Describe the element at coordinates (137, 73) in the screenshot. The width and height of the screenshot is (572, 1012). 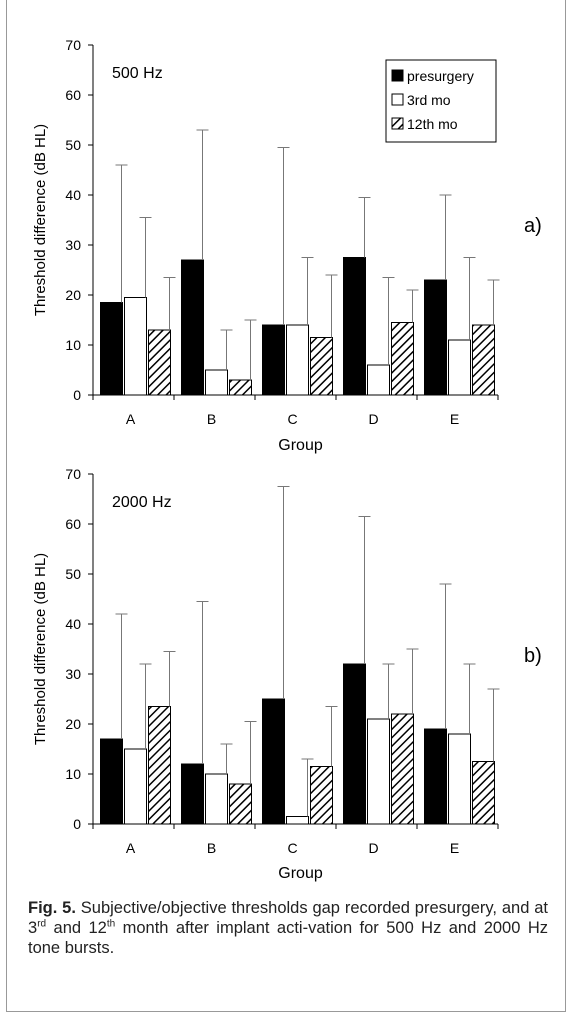
I see `panel-title: 500 Hz` at that location.